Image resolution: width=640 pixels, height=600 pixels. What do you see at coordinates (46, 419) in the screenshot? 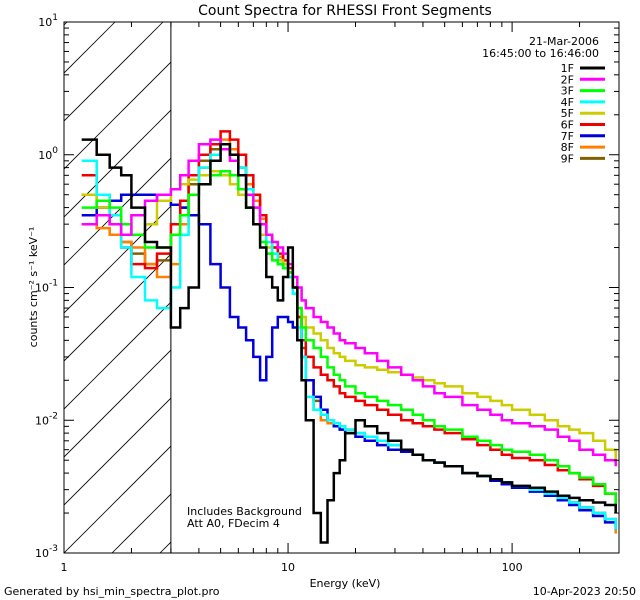
I see `y-tick-label: 10⁻²` at bounding box center [46, 419].